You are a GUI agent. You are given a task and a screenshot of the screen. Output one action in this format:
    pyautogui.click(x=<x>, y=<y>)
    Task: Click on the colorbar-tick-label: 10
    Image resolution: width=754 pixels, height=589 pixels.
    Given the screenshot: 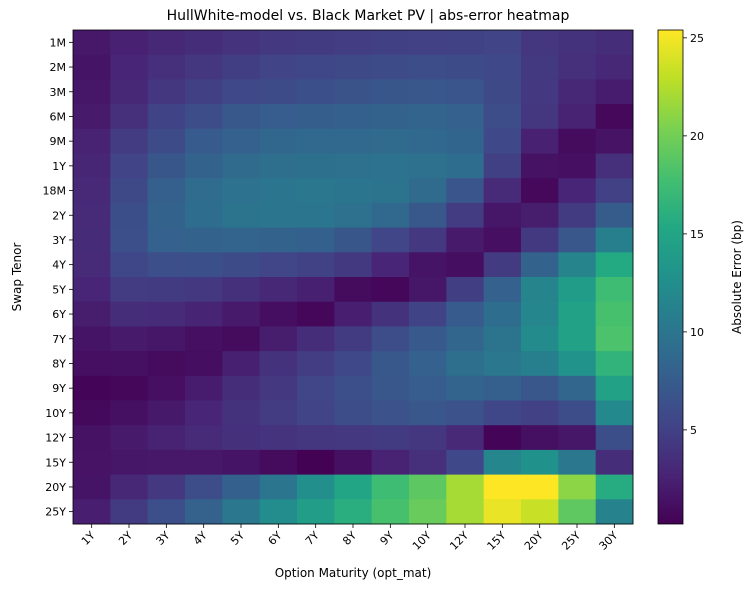 What is the action you would take?
    pyautogui.click(x=697, y=332)
    